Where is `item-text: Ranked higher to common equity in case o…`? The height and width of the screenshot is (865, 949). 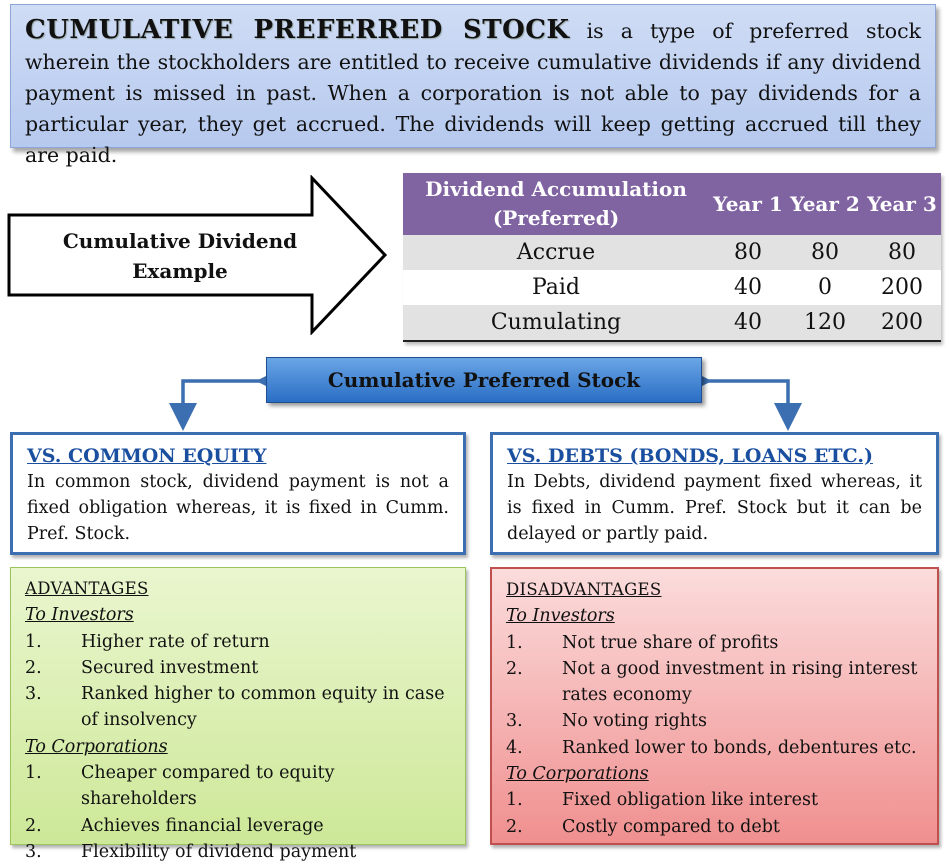 item-text: Ranked higher to common equity in case o… is located at coordinates (263, 707).